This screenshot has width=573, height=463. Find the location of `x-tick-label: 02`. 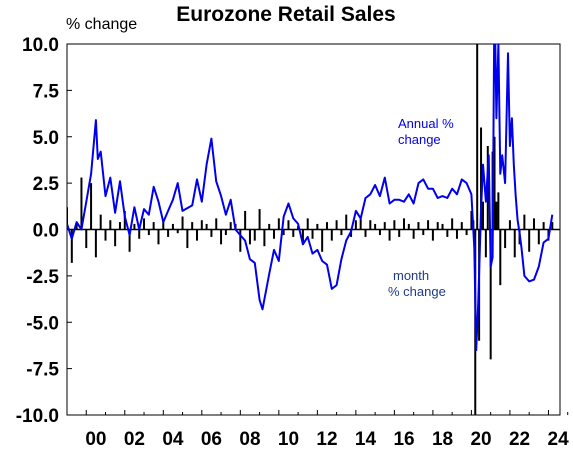

x-tick-label: 02 is located at coordinates (134, 439).